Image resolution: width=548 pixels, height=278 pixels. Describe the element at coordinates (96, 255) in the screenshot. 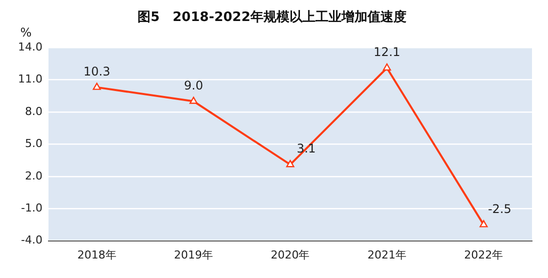

I see `x-tick-label: 2018年` at that location.